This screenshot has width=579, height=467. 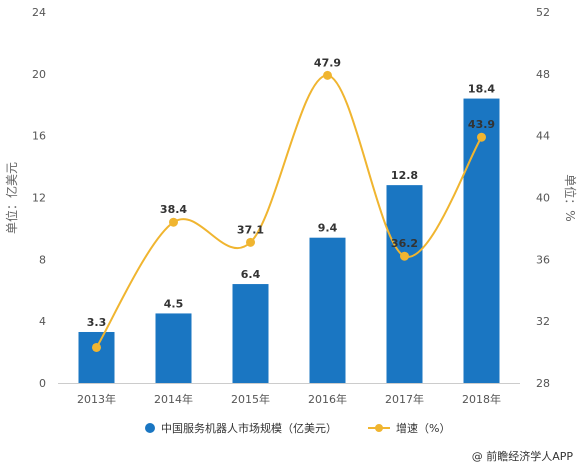 What do you see at coordinates (543, 74) in the screenshot?
I see `y2-tick-label: 48` at bounding box center [543, 74].